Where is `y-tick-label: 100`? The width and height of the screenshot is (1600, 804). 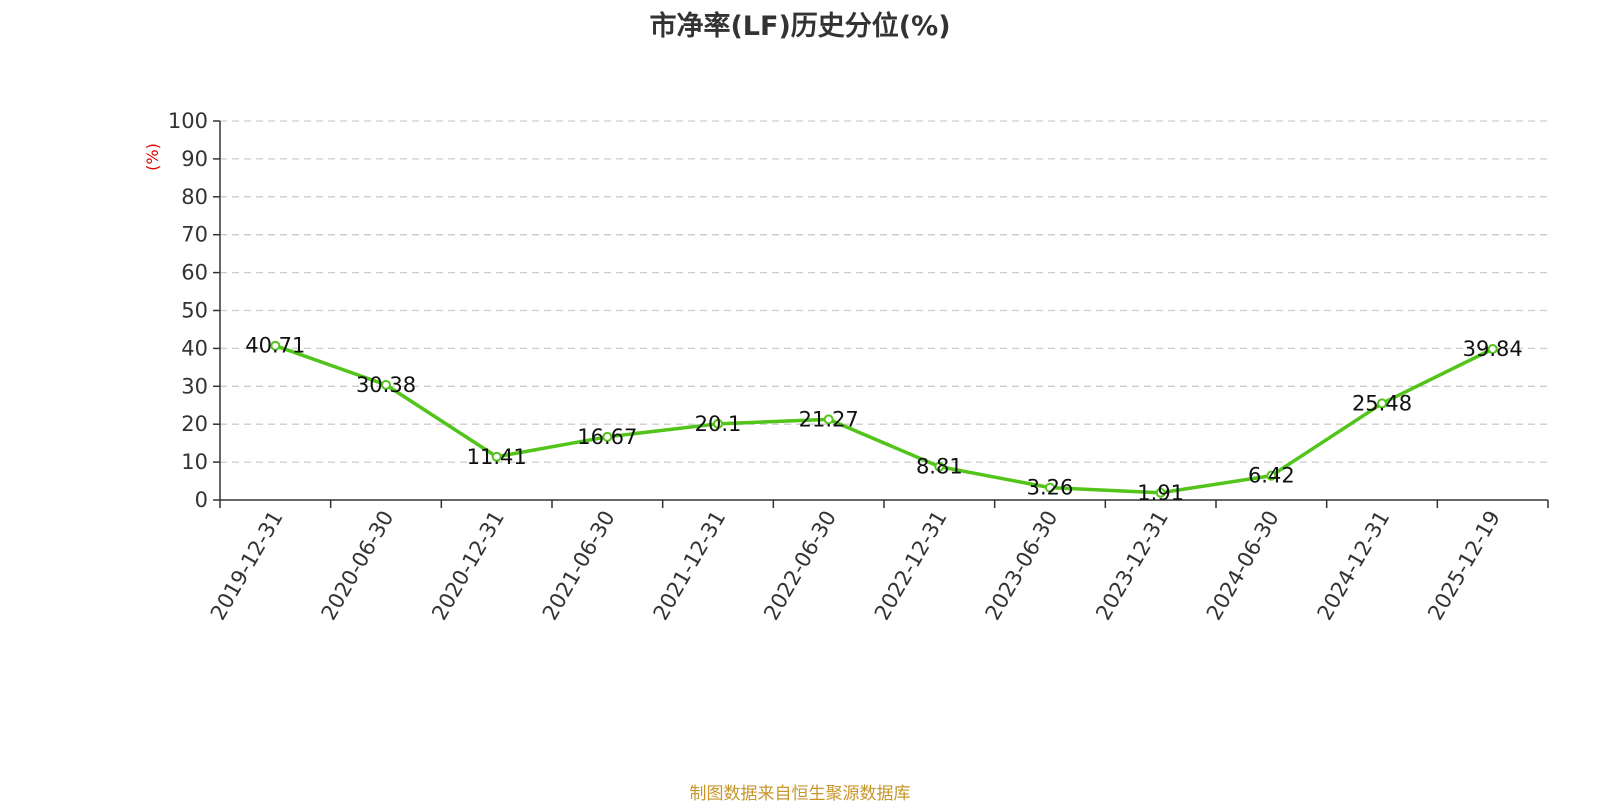 y-tick-label: 100 is located at coordinates (188, 121).